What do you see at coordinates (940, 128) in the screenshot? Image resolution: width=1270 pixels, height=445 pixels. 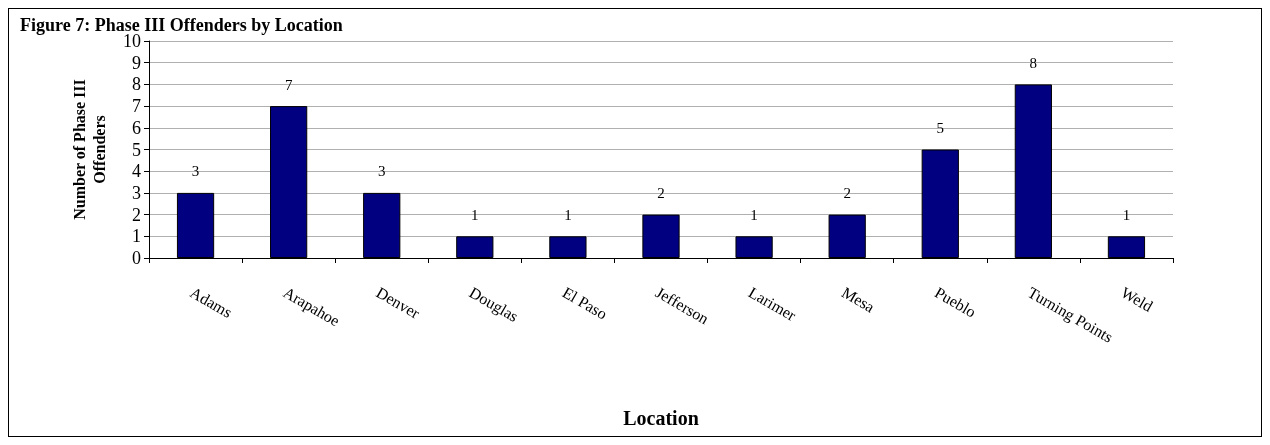 I see `data-label: 5` at bounding box center [940, 128].